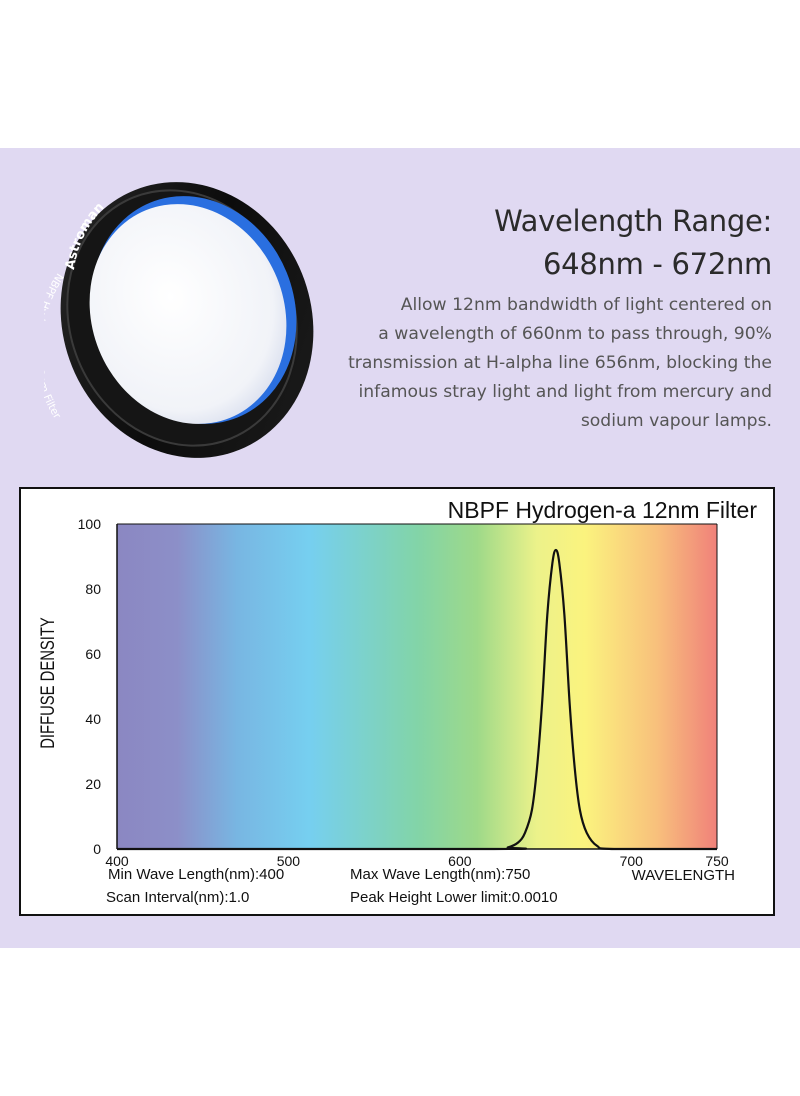 This screenshot has width=800, height=1096. I want to click on x-tick-label: 400, so click(117, 861).